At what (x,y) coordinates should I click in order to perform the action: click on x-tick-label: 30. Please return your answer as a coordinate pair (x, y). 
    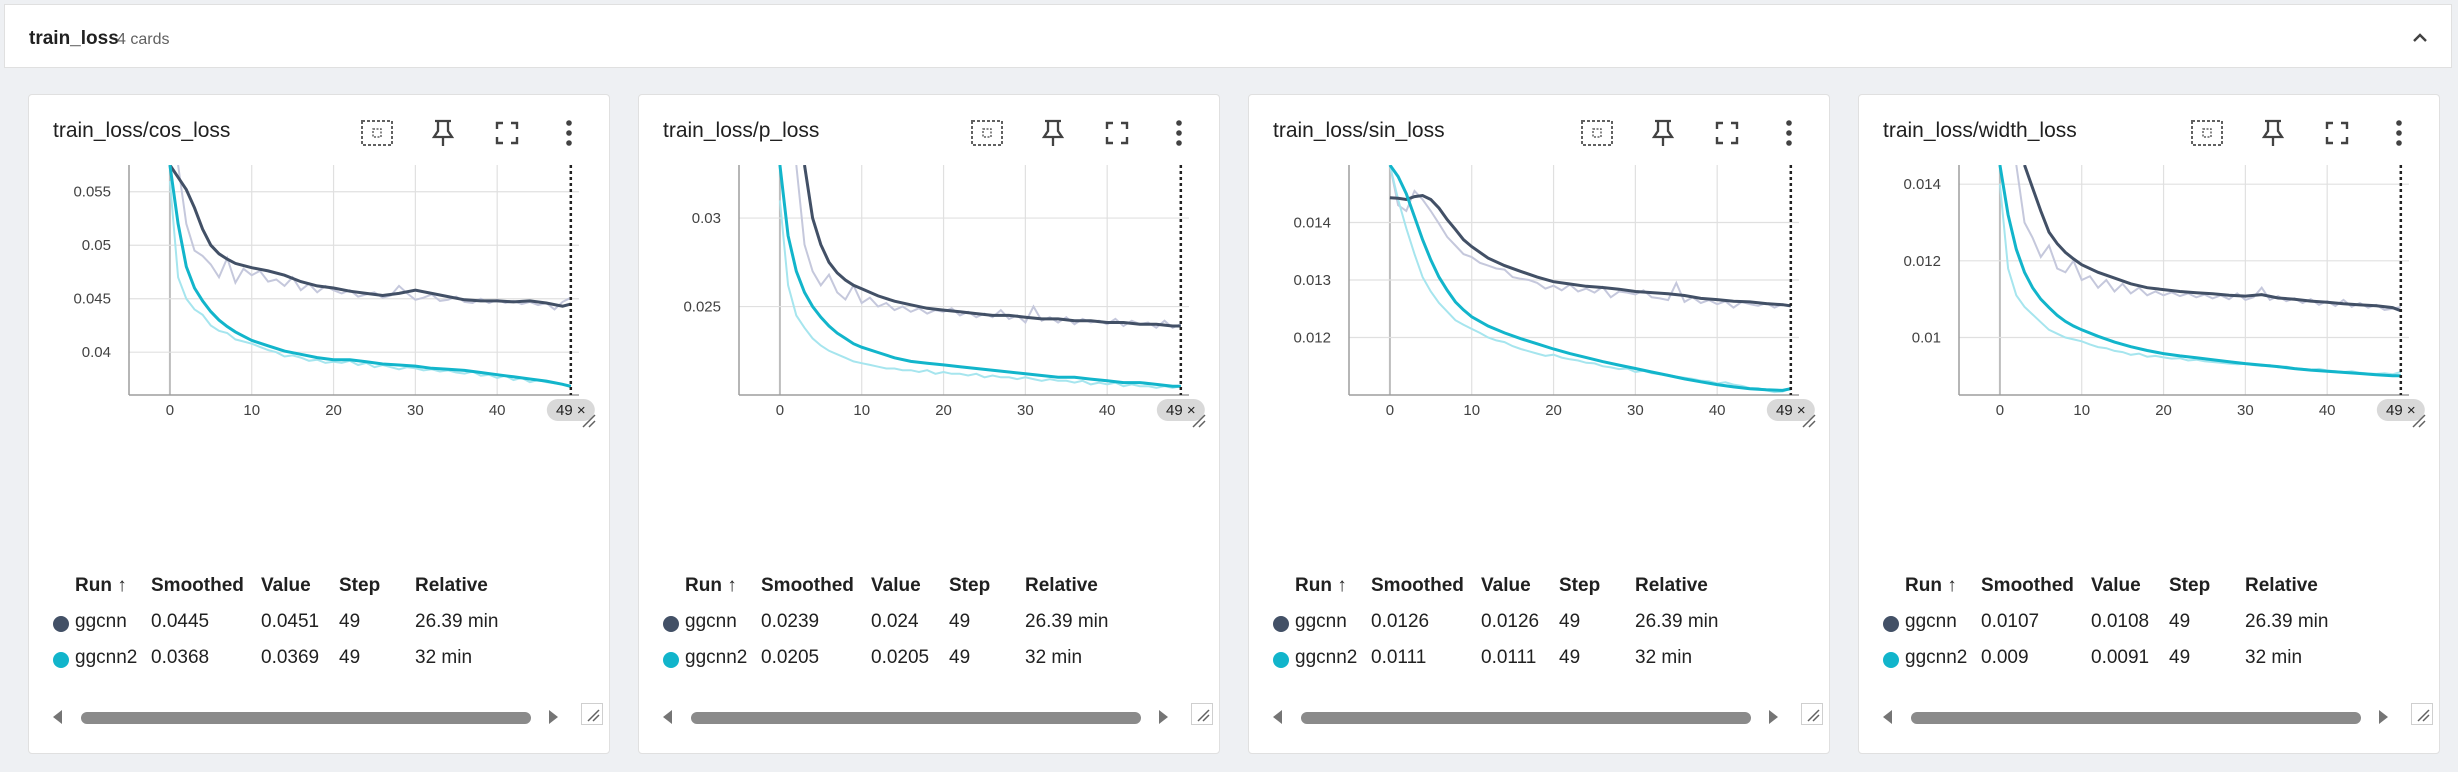
    Looking at the image, I should click on (1635, 410).